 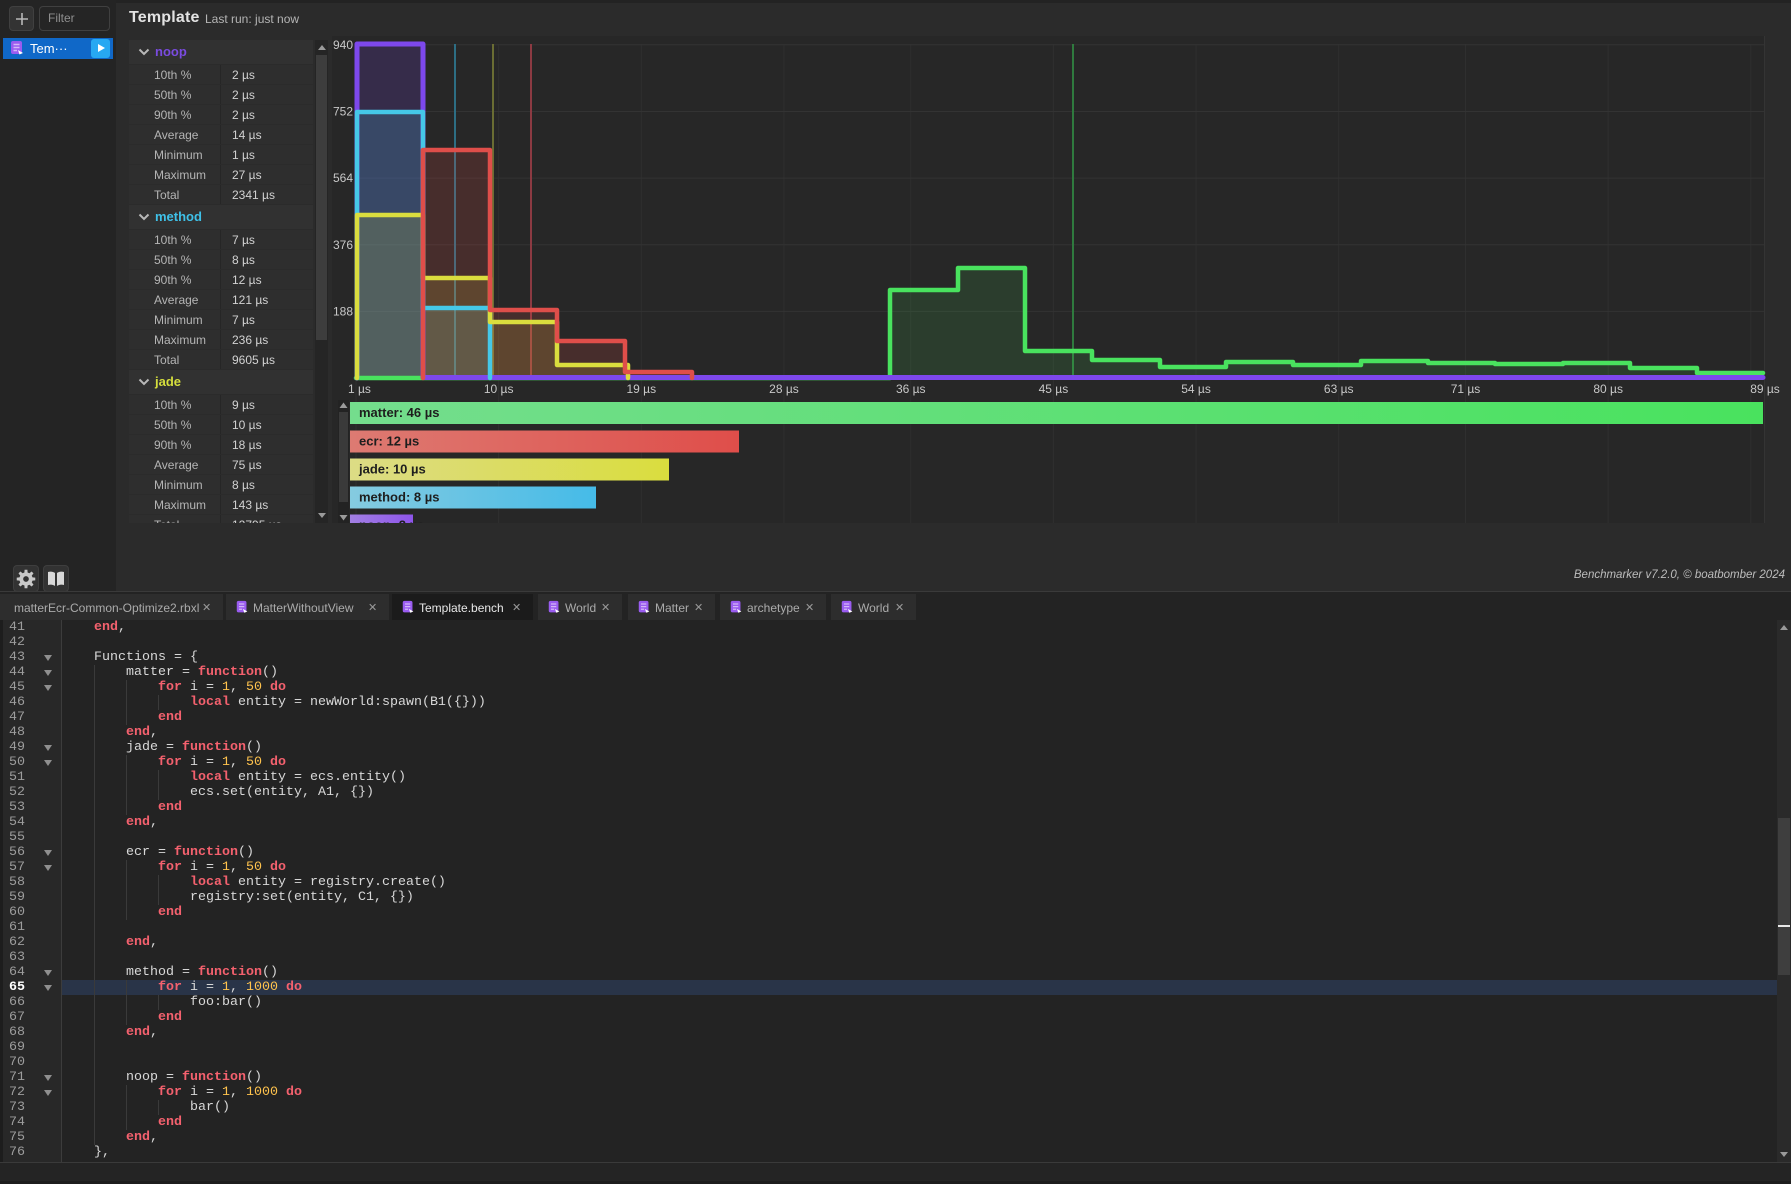 I want to click on svg-text: 376, so click(x=343, y=245).